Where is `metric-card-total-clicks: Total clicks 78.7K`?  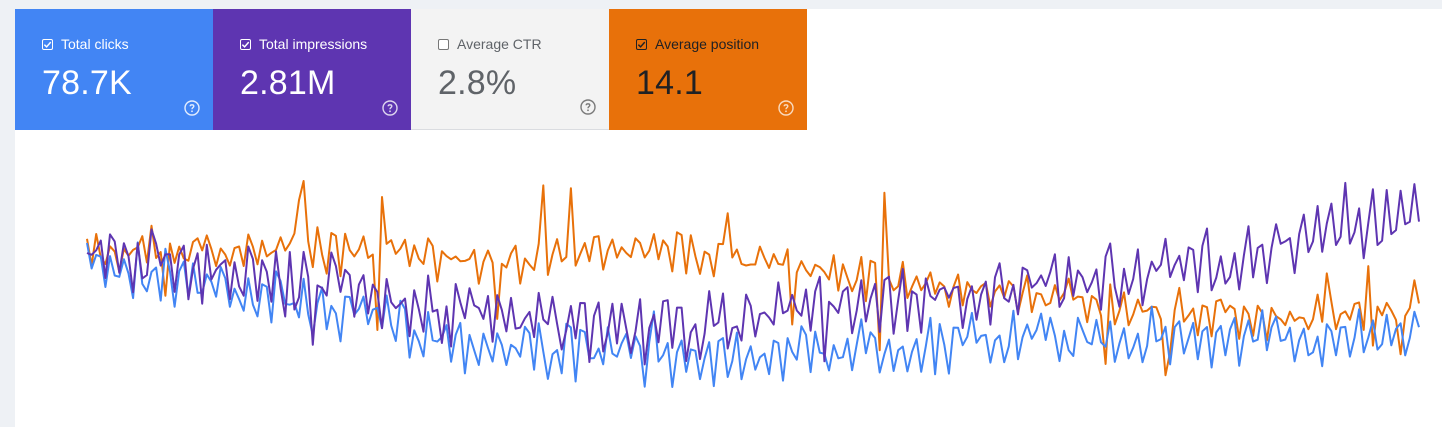 metric-card-total-clicks: Total clicks 78.7K is located at coordinates (114, 69).